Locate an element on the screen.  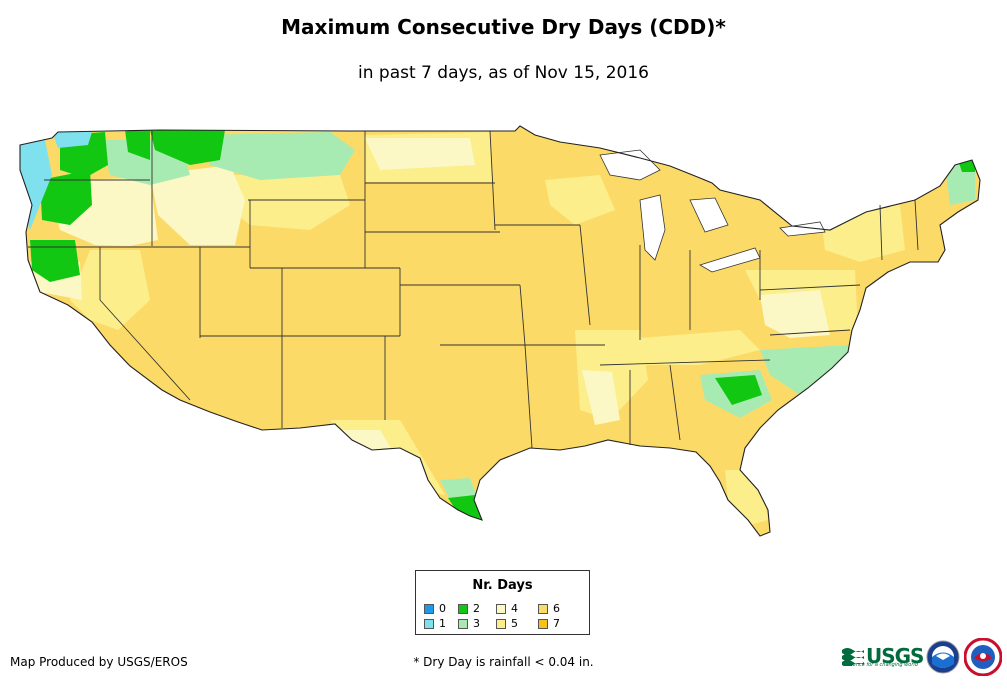
legend-item: 3 is located at coordinates (469, 623).